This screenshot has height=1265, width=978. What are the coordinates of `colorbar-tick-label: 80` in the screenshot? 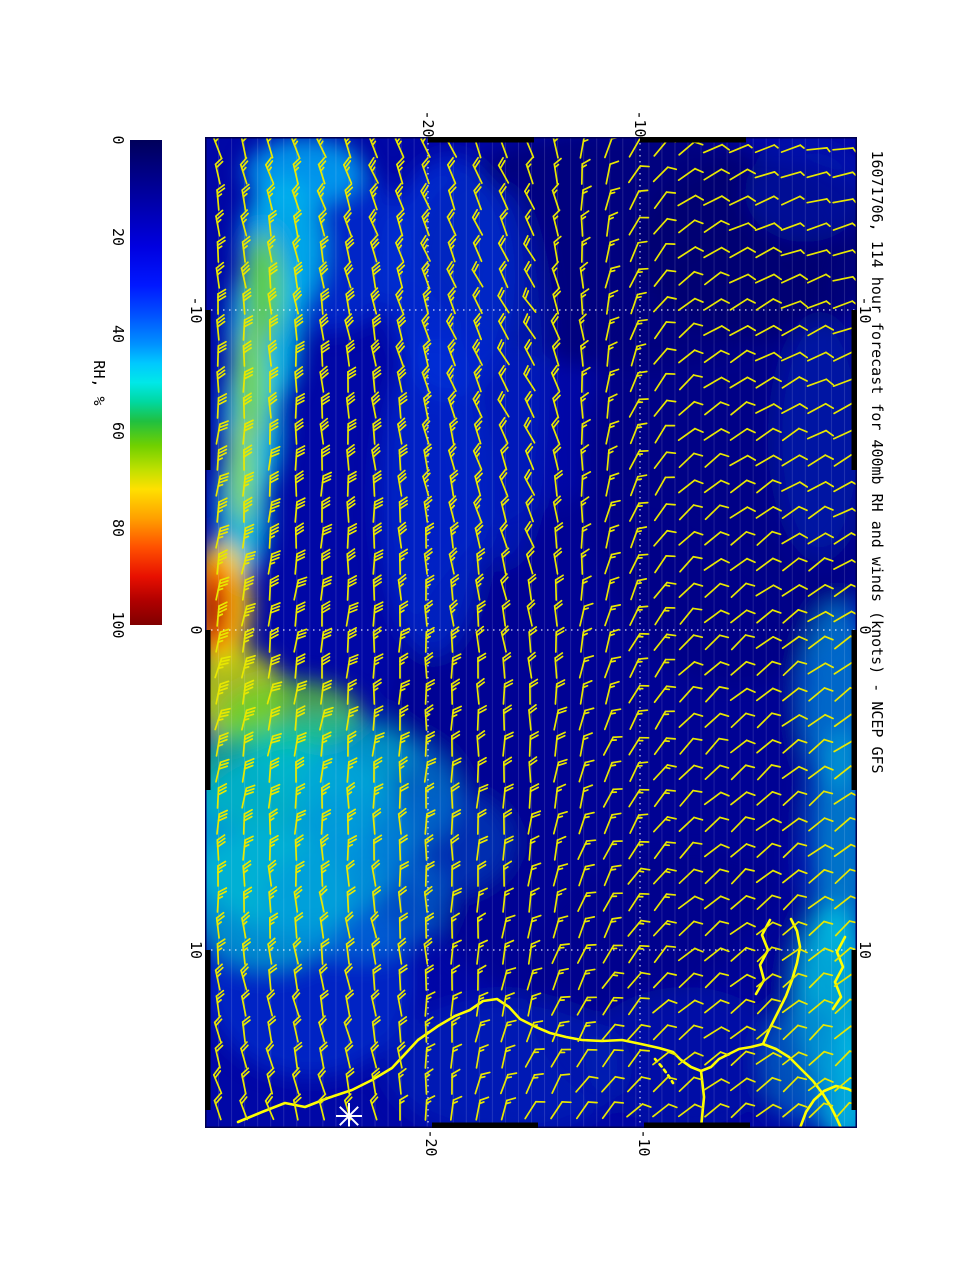 It's located at (118, 528).